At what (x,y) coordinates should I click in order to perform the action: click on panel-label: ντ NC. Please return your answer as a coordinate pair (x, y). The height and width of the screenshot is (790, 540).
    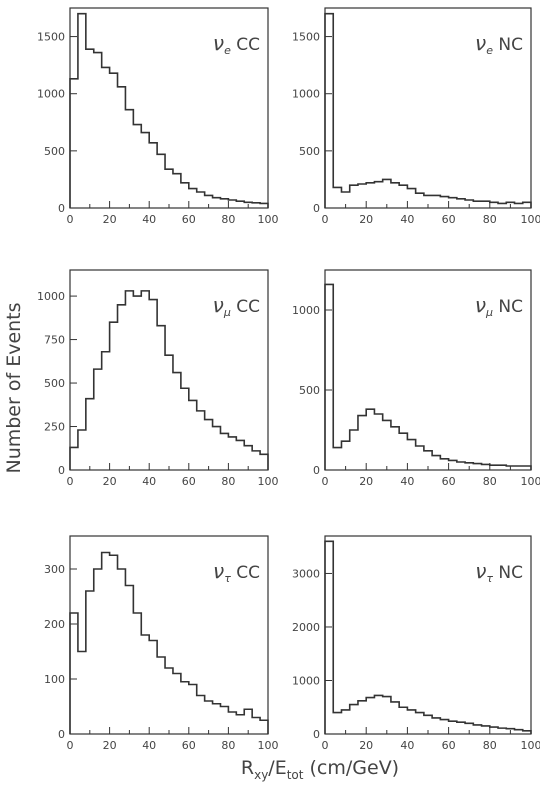
    Looking at the image, I should click on (499, 572).